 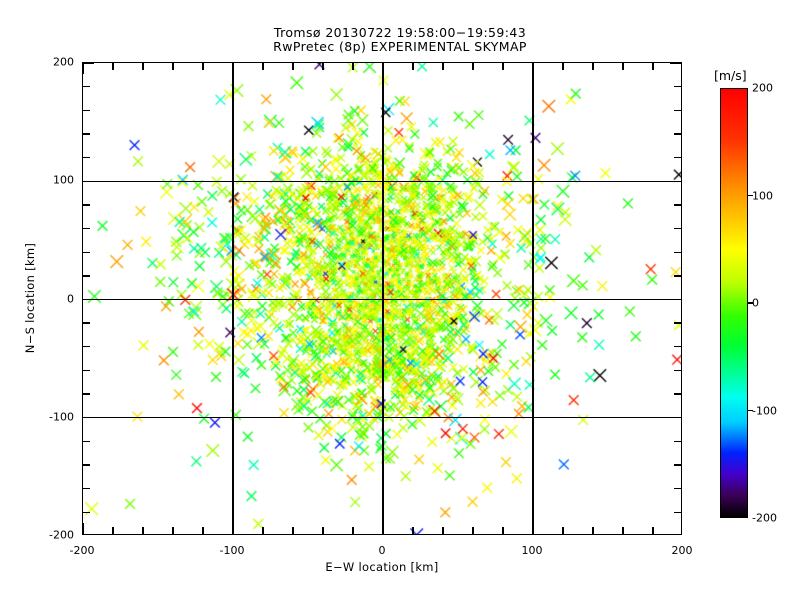 I want to click on y-tick-label: 100, so click(x=63, y=180).